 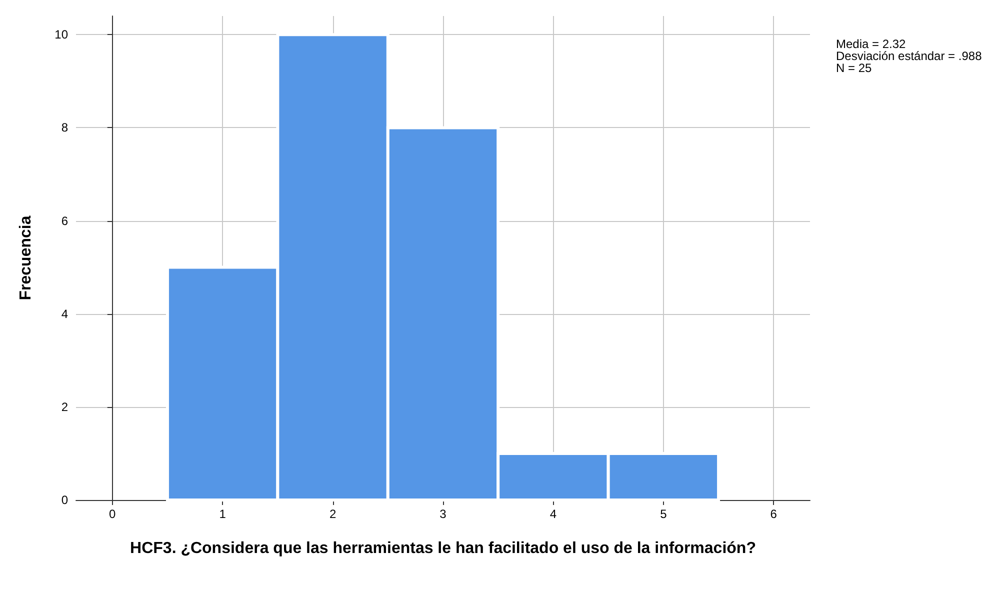 I want to click on y-tick-label: 0, so click(x=64, y=500).